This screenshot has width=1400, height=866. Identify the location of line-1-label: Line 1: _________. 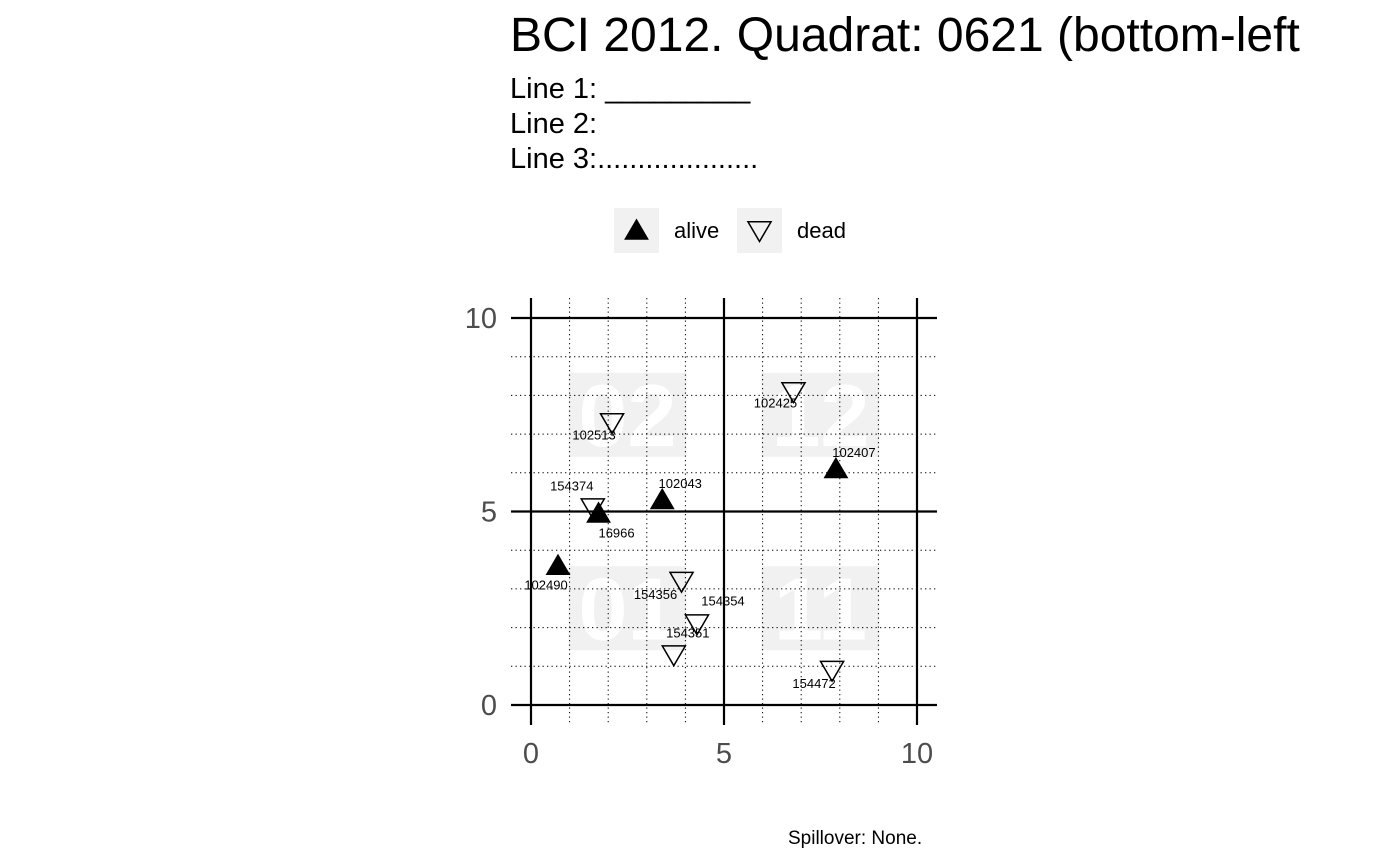
(630, 89).